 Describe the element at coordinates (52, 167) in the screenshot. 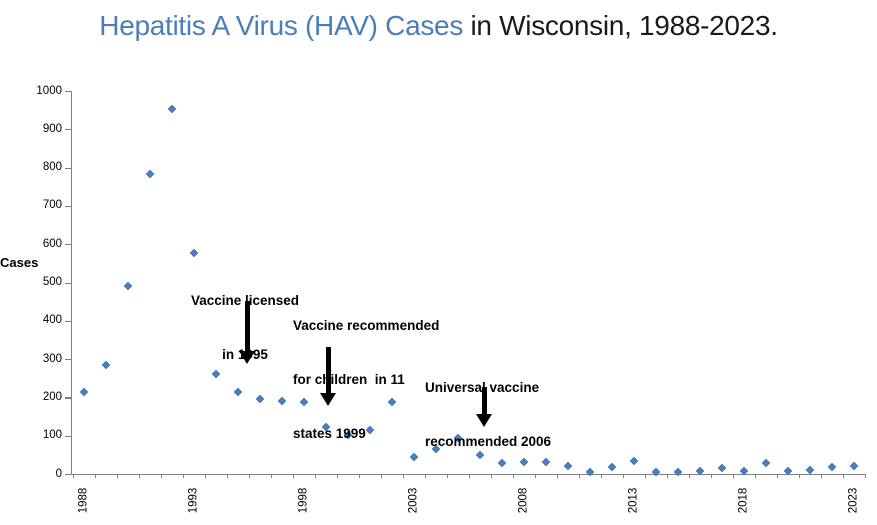

I see `y-tick-label: 800` at that location.